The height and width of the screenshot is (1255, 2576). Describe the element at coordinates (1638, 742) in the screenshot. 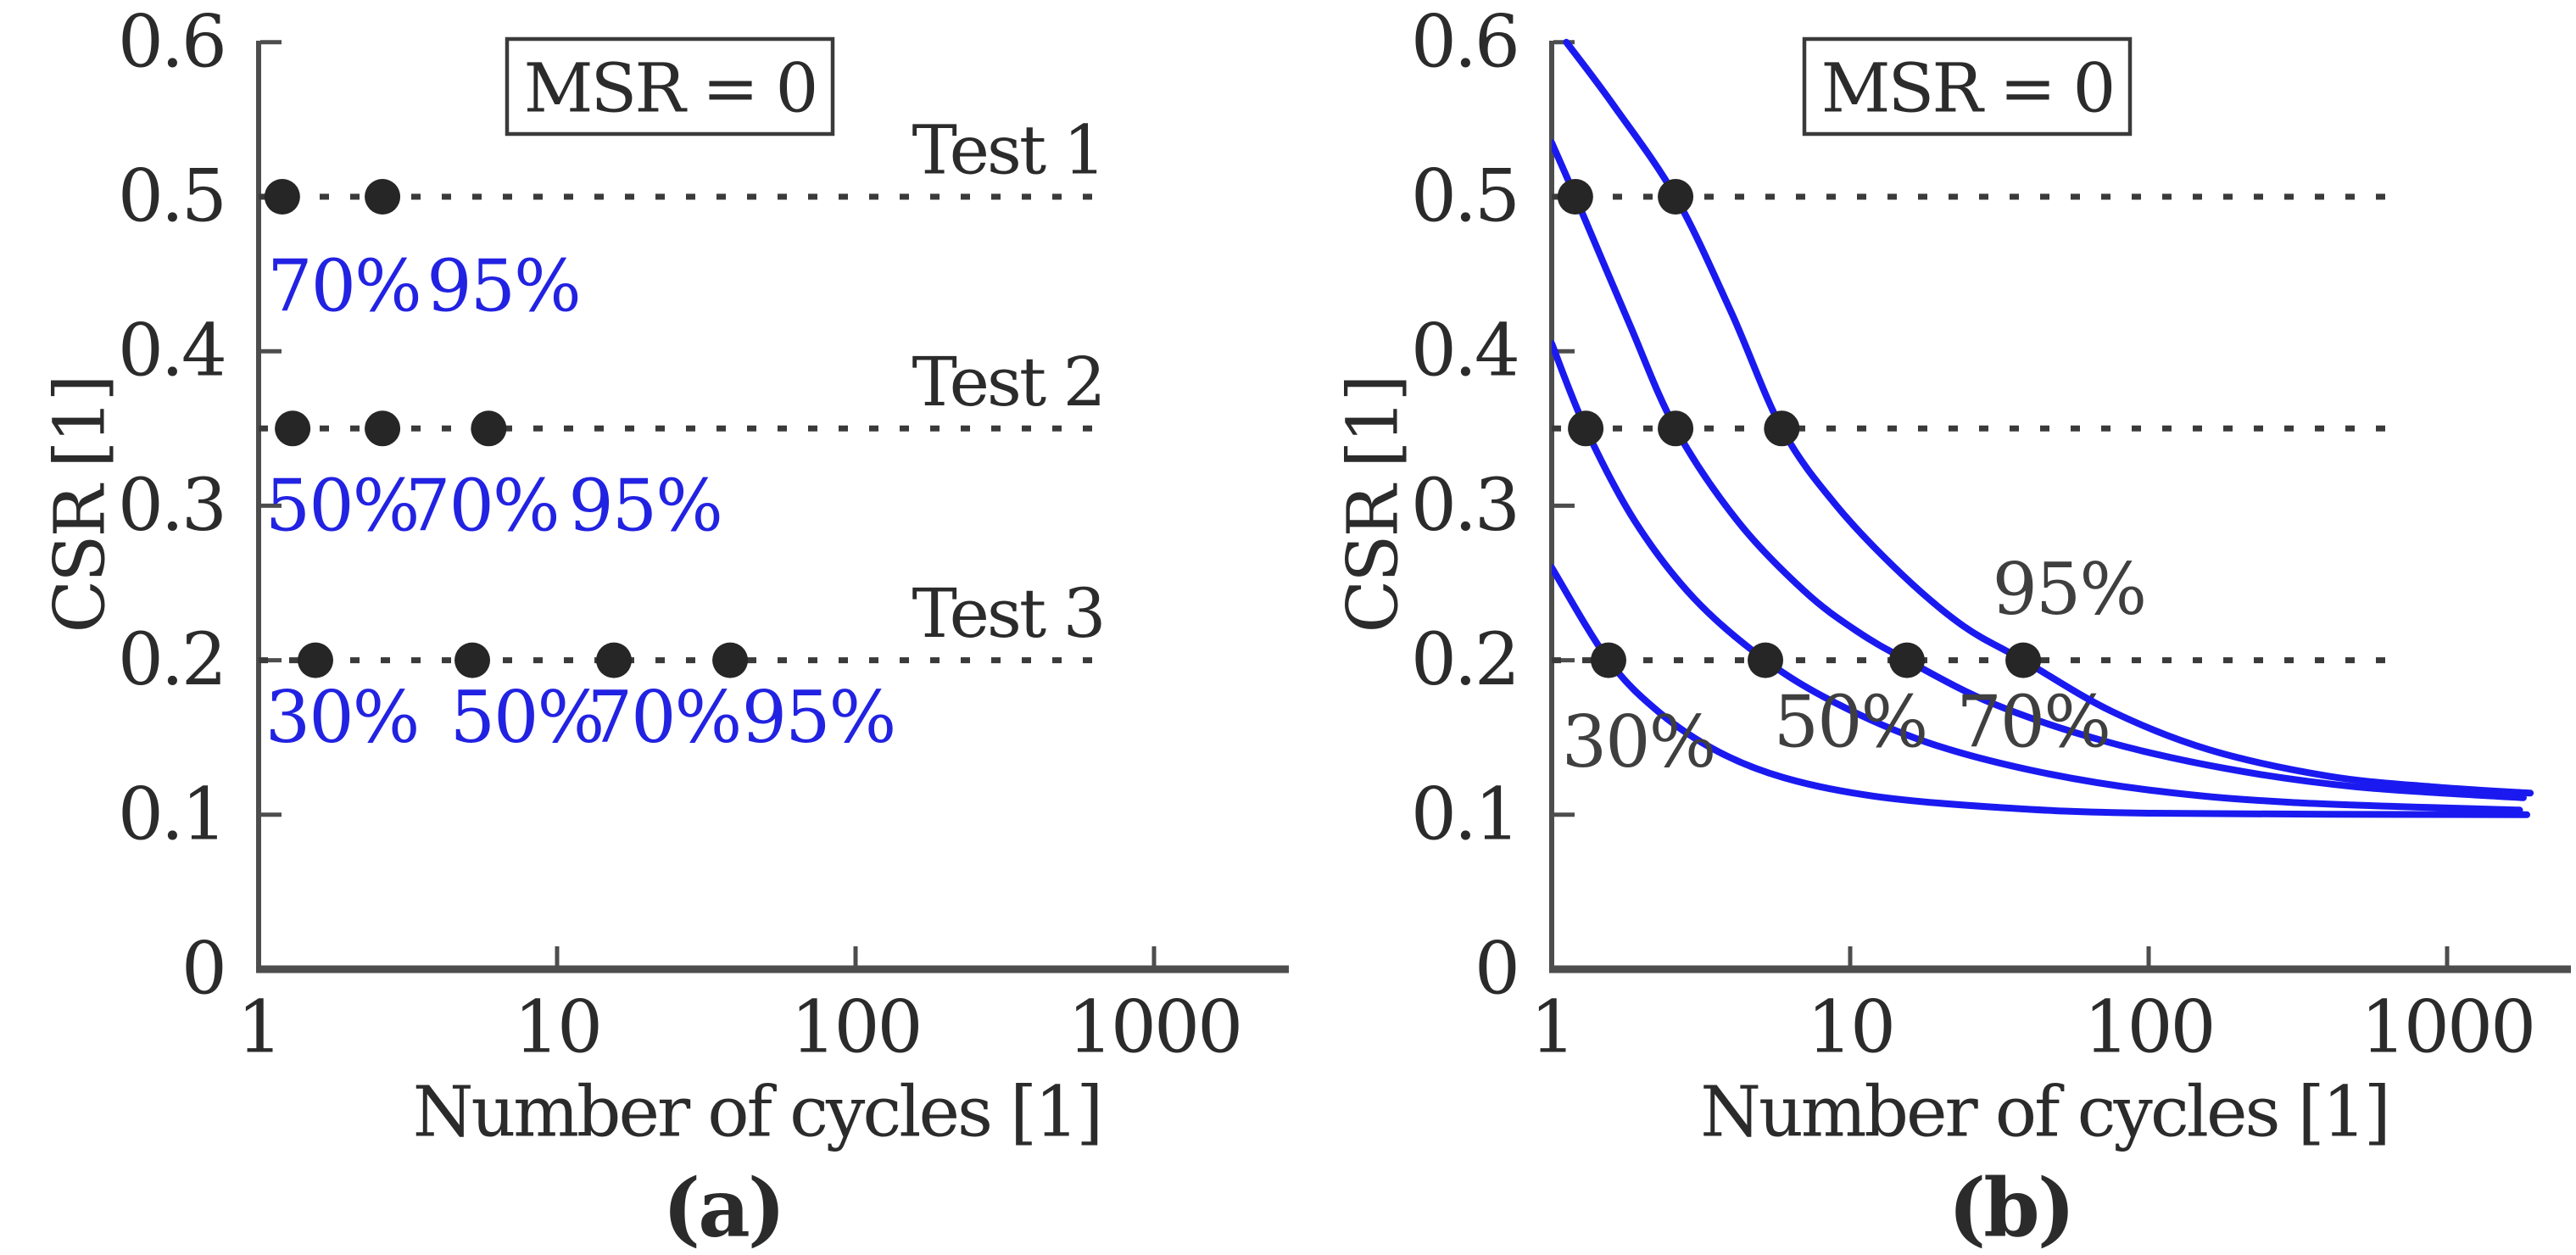

I see `curve-probability-label: 30%` at that location.